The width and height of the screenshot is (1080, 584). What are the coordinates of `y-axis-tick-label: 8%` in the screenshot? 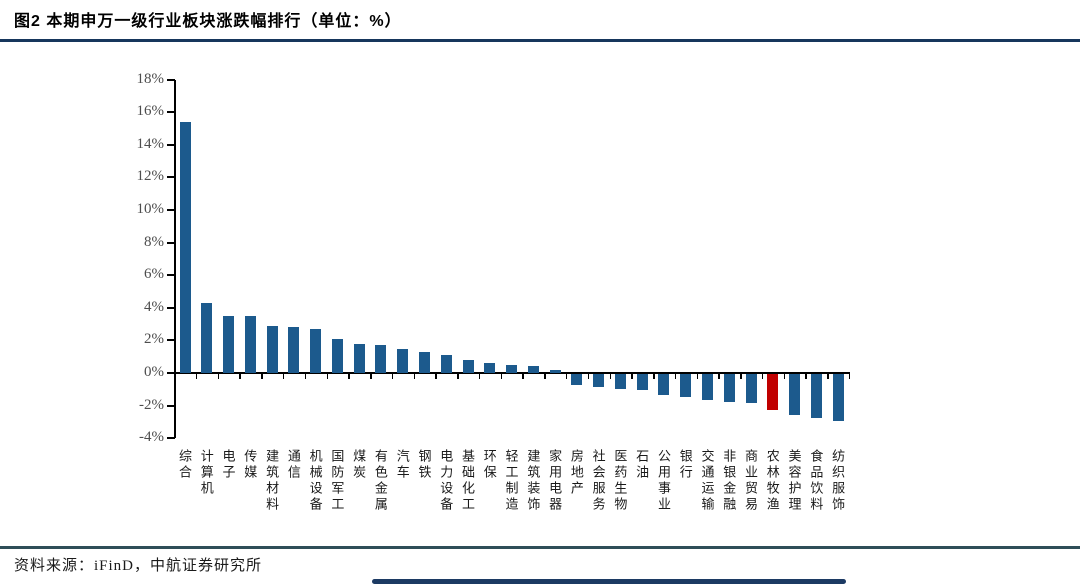 It's located at (154, 241).